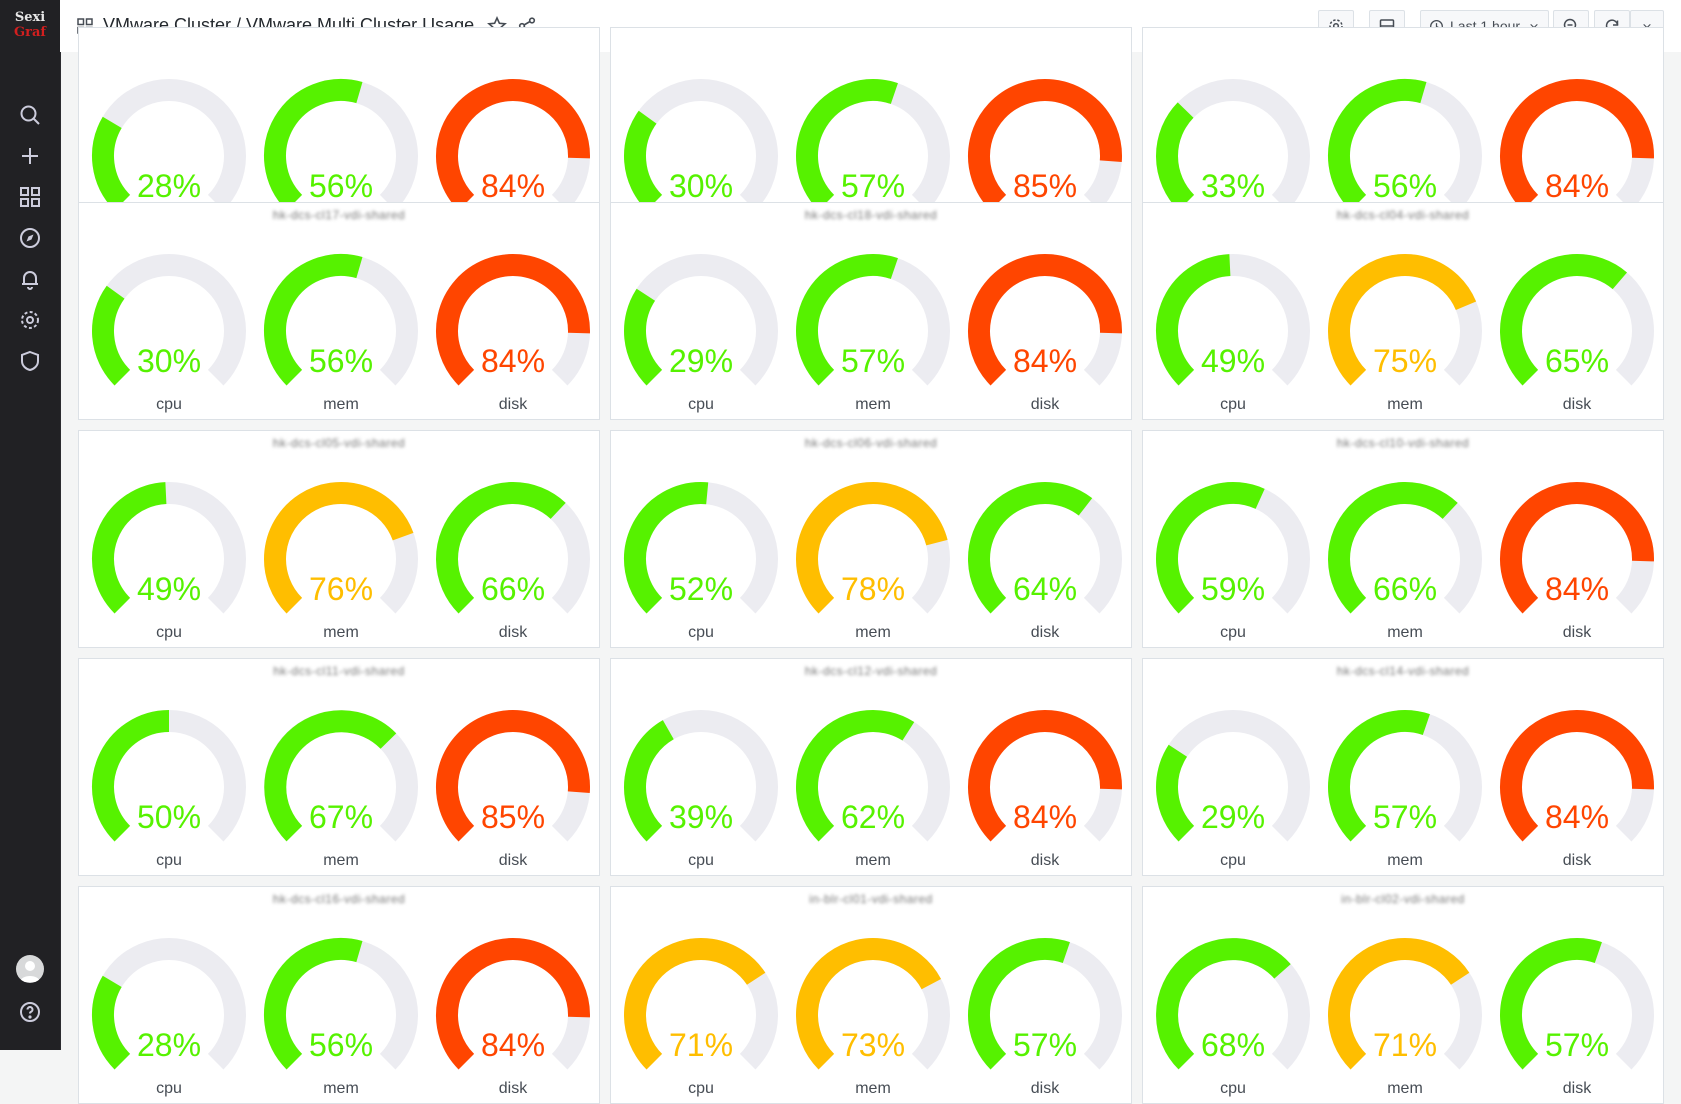 The image size is (1681, 1104). Describe the element at coordinates (339, 671) in the screenshot. I see `panel-title: hk-dcs-cl11-vdi-shared` at that location.